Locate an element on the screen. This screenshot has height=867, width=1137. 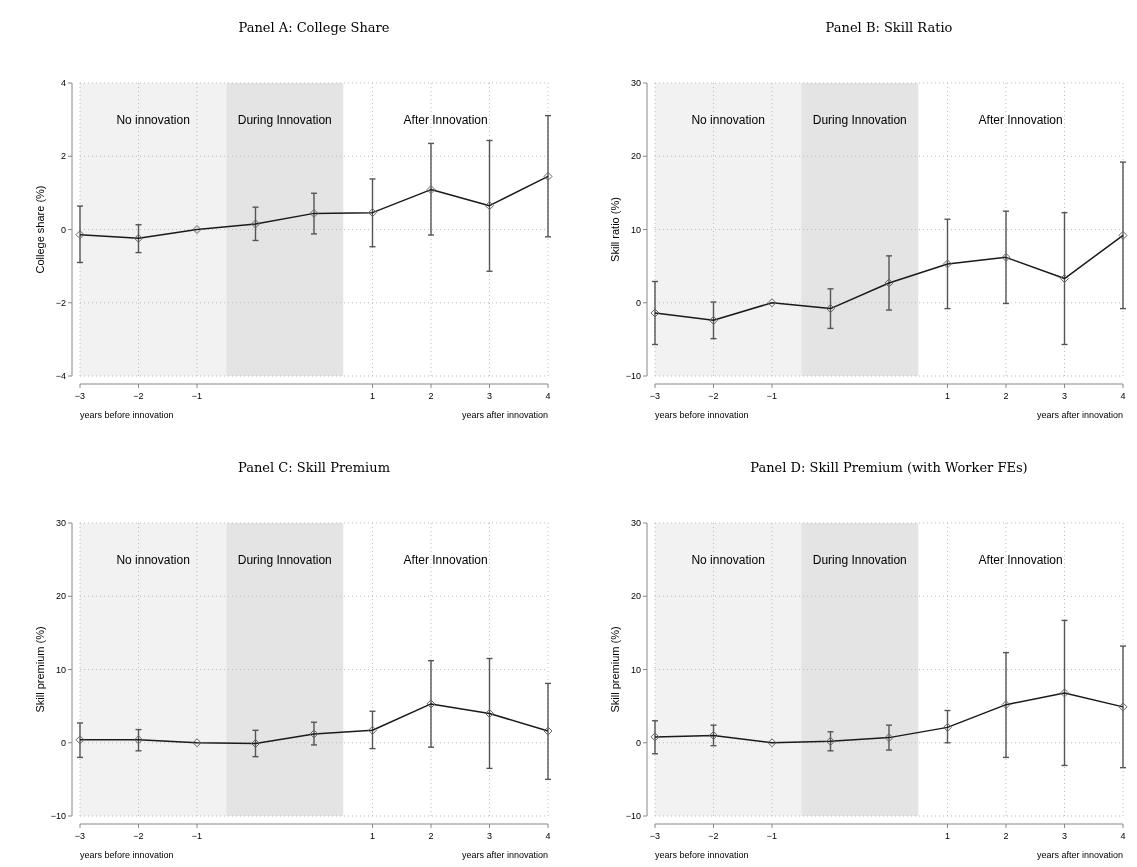
chart-title: Panel A: College Share is located at coordinates (314, 27).